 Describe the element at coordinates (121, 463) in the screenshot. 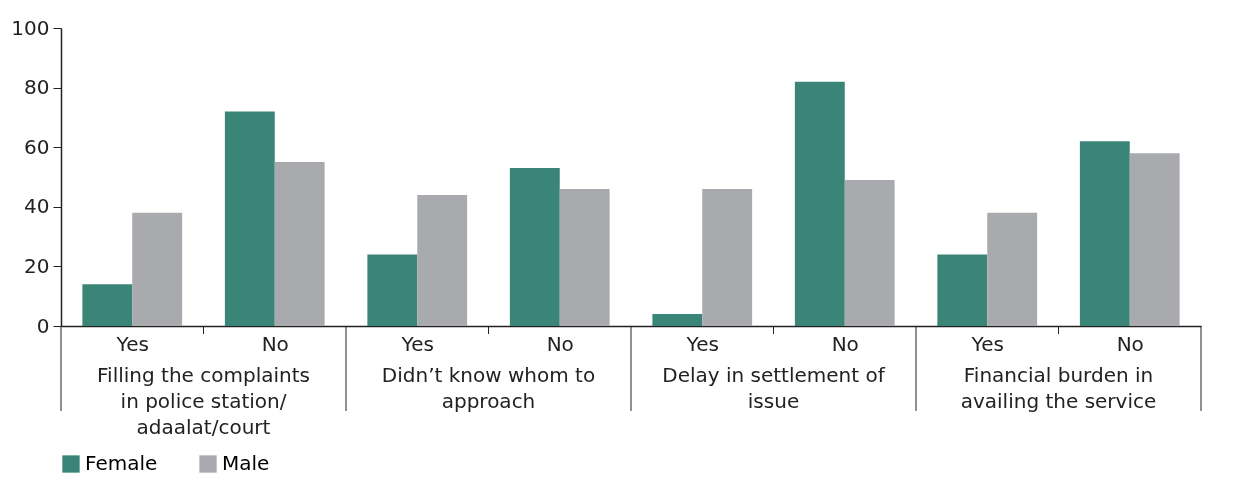

I see `legend-label: Female` at that location.